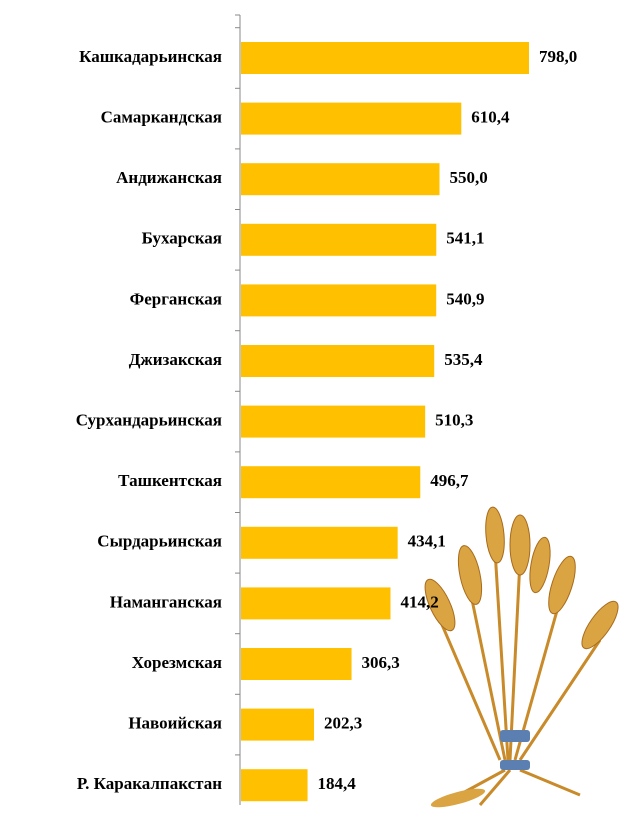 The image size is (629, 814). I want to click on category-label: Андижанская, so click(169, 177).